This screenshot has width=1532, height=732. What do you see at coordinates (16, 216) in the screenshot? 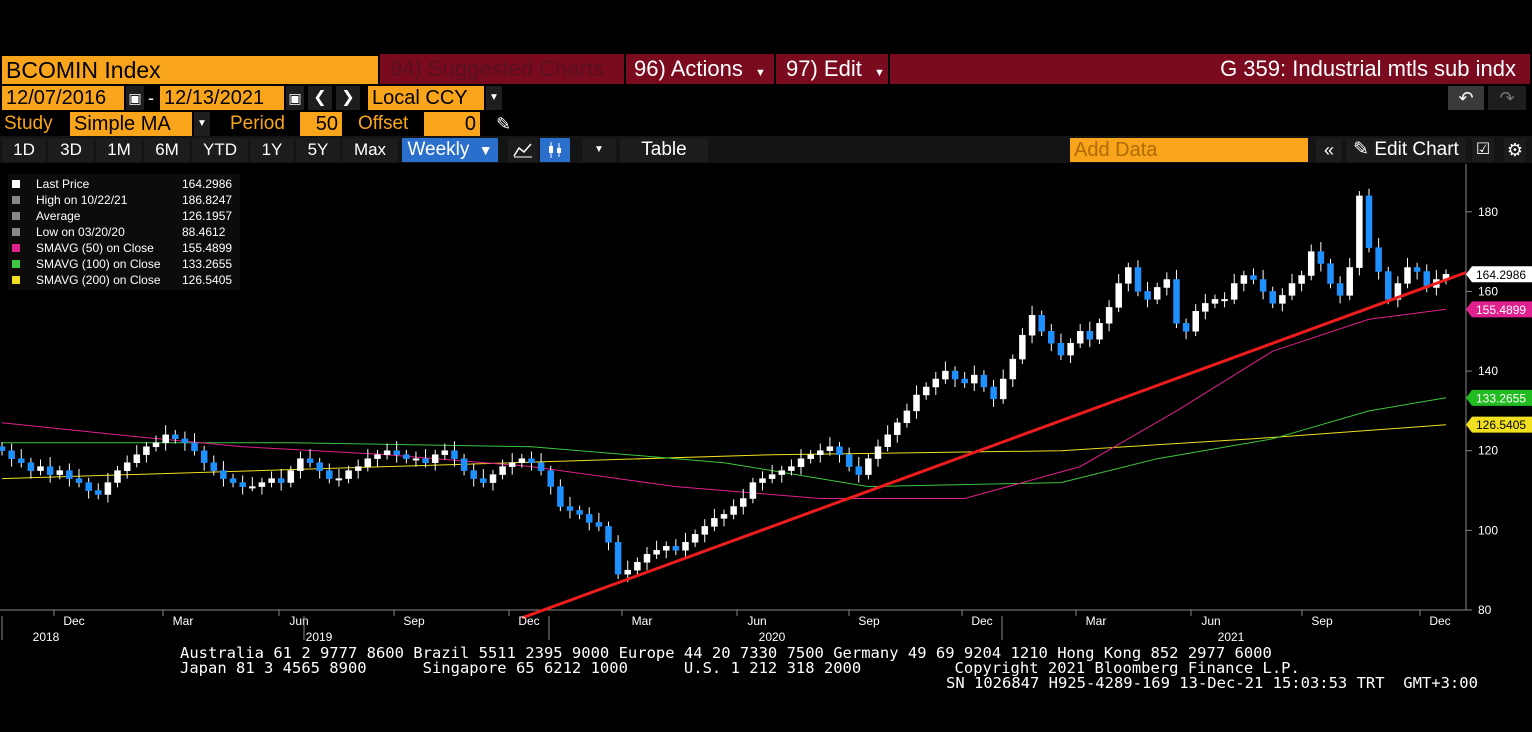
I see `legend-swatch` at bounding box center [16, 216].